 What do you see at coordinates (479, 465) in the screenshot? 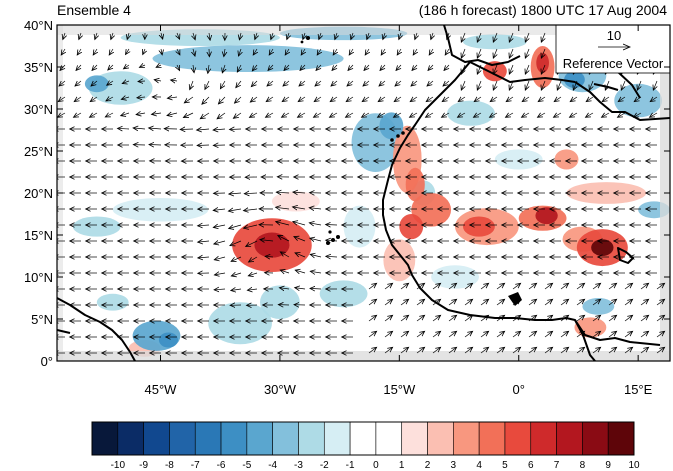
I see `colorbar-label: 4` at bounding box center [479, 465].